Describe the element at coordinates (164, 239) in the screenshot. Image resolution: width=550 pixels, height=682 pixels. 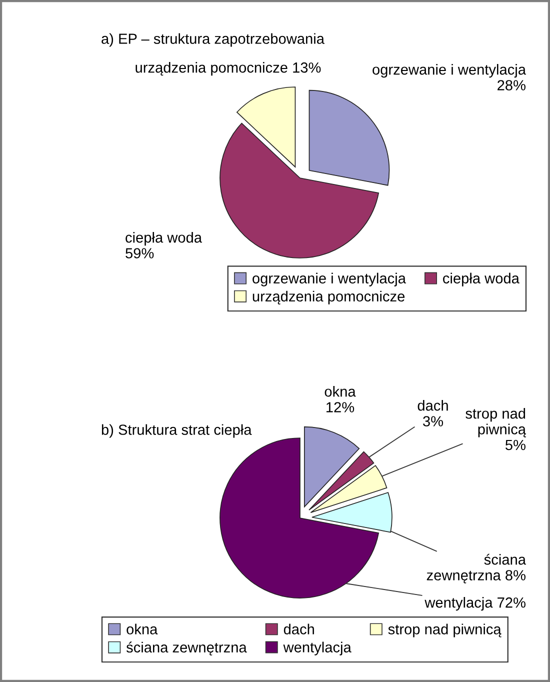
I see `slice-label: ciepła woda` at that location.